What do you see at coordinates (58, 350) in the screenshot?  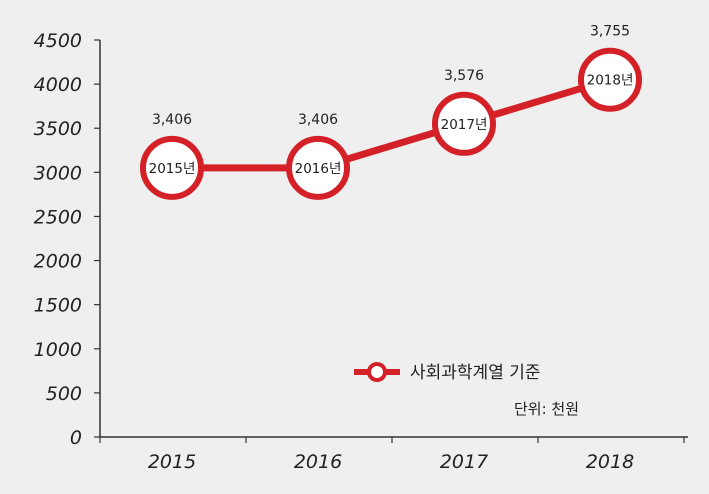 I see `y-tick-label: 1000` at bounding box center [58, 350].